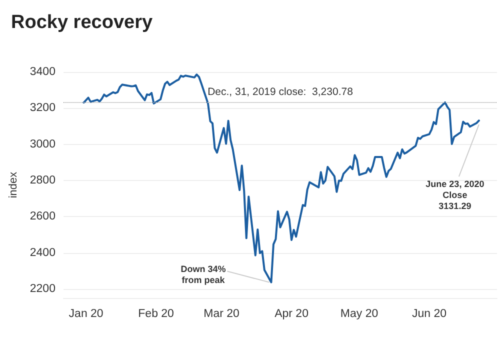 This screenshot has height=337, width=500. What do you see at coordinates (82, 22) in the screenshot?
I see `chart-title: Rocky recovery` at bounding box center [82, 22].